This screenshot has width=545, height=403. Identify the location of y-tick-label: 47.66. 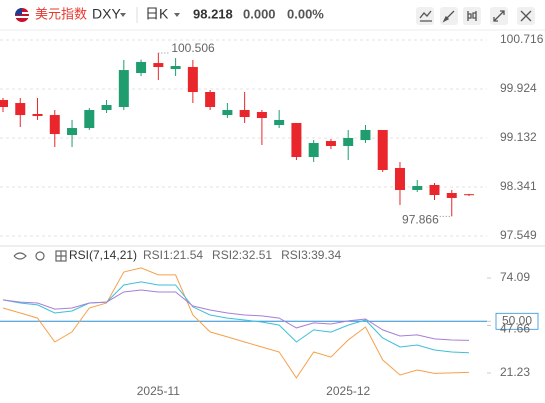
(515, 329).